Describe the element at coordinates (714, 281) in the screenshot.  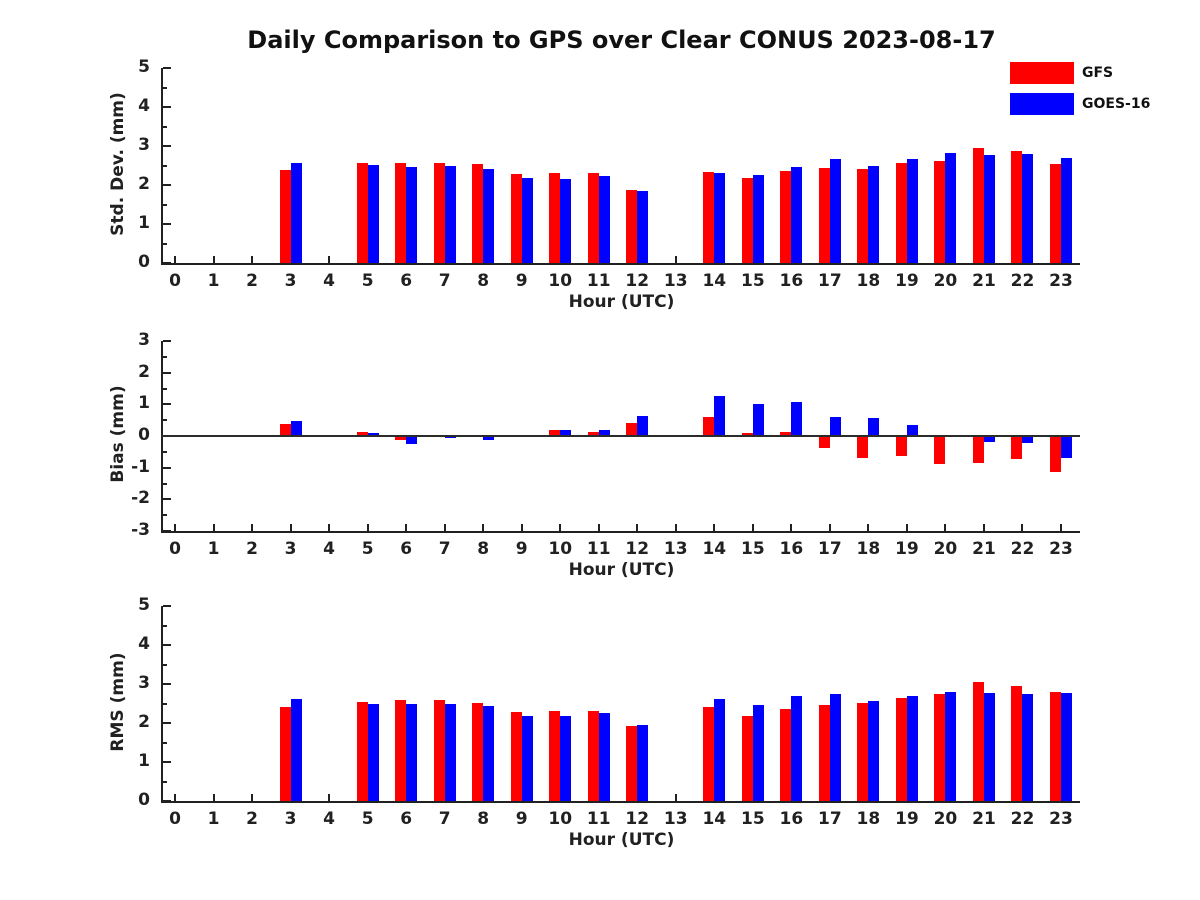
I see `x-tick-label: 14` at that location.